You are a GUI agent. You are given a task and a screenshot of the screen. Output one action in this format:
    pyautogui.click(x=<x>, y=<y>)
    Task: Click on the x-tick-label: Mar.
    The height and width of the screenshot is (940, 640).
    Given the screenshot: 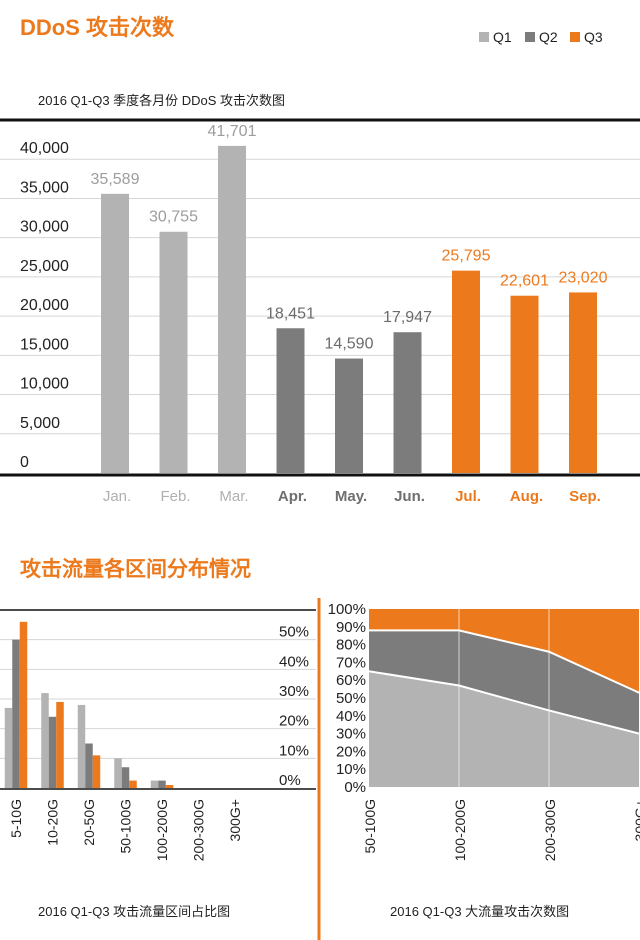 What is the action you would take?
    pyautogui.click(x=233, y=496)
    